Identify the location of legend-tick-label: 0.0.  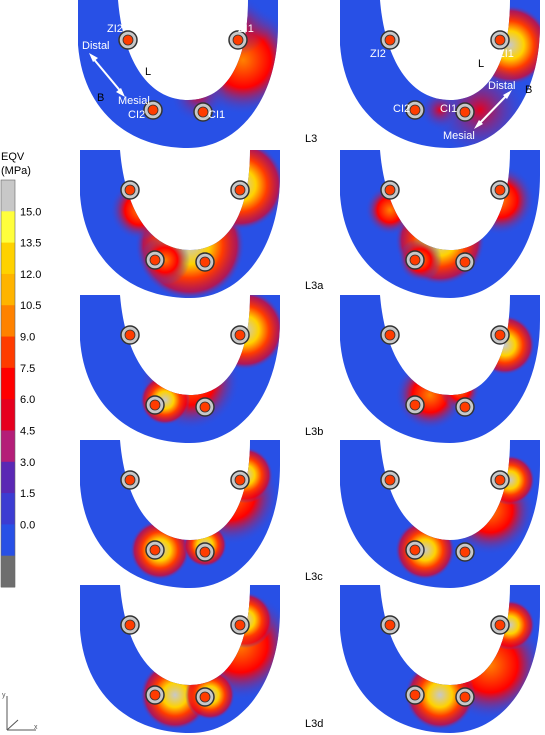
(27, 525).